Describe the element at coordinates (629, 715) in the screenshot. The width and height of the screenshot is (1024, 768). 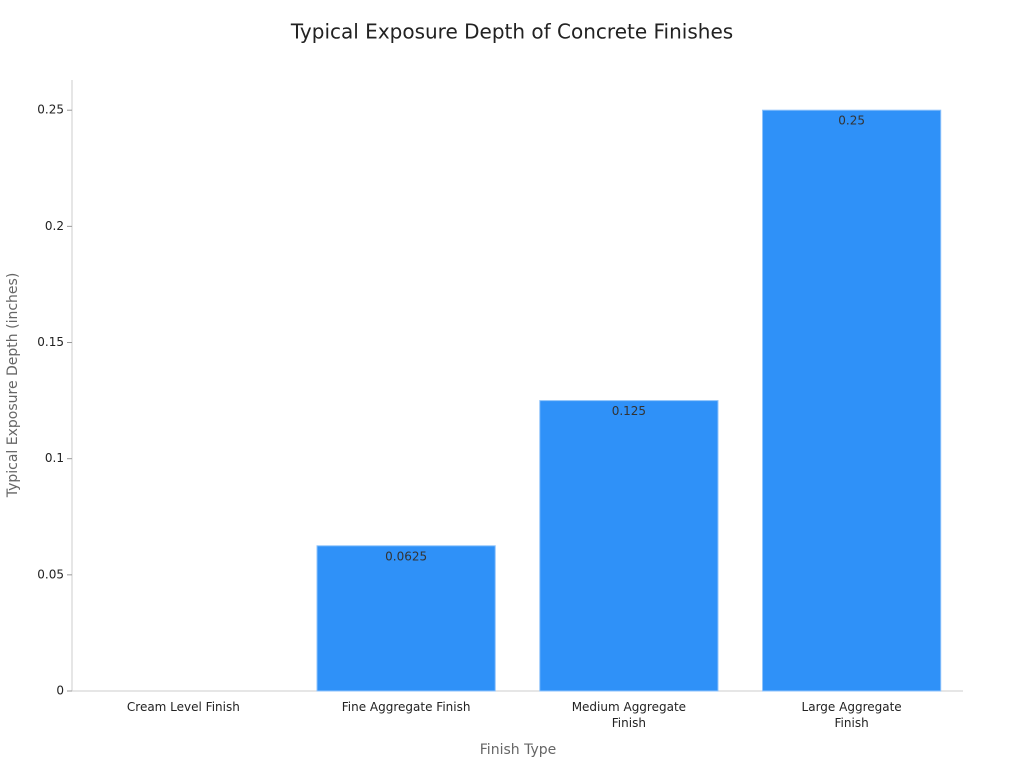
I see `x-tick-label: Medium Aggregate Finish` at that location.